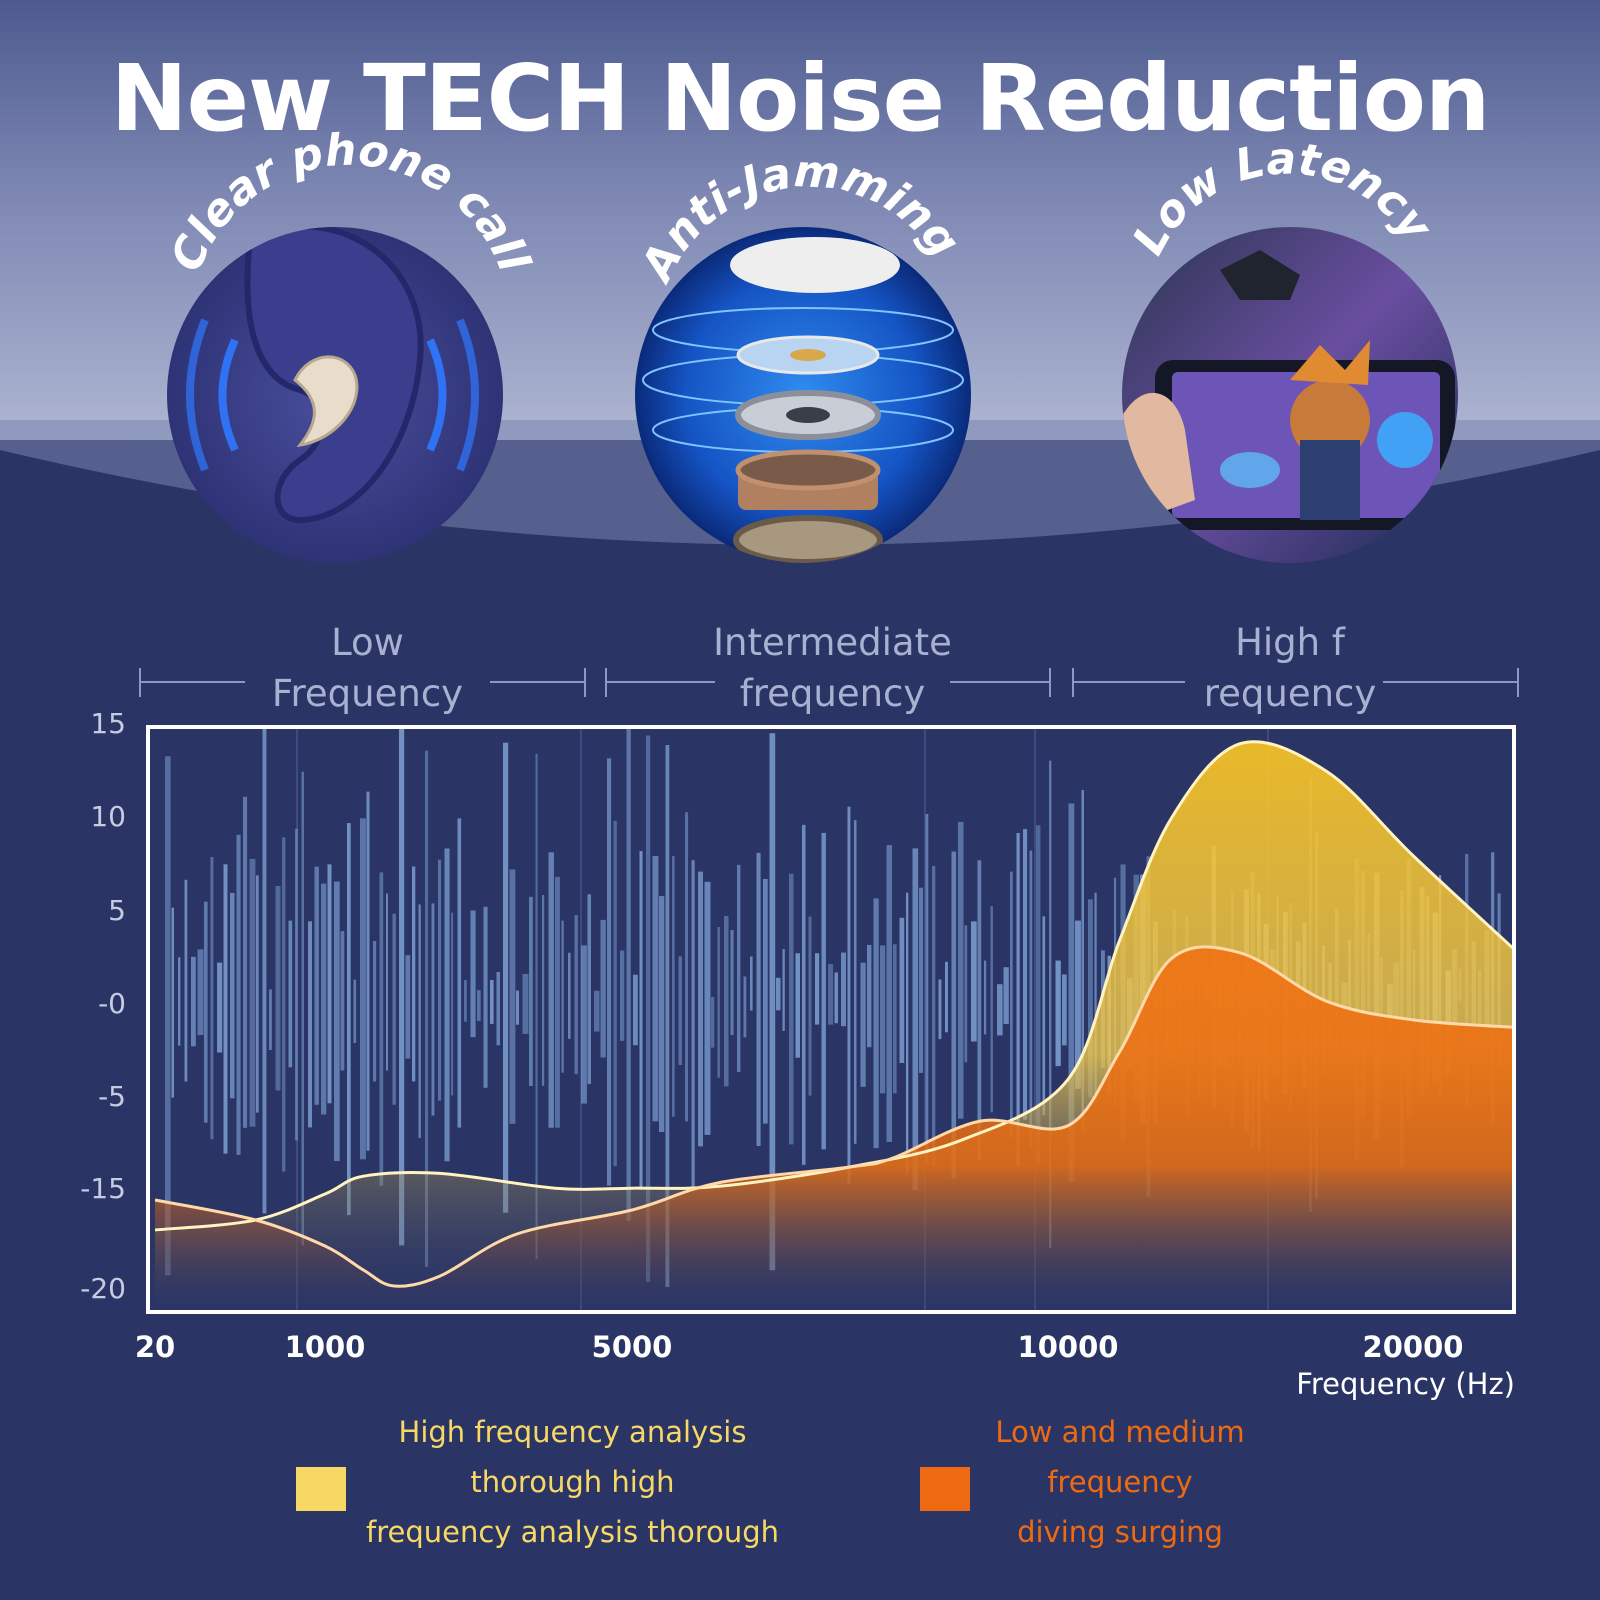 This screenshot has width=1600, height=1600. Describe the element at coordinates (945, 1489) in the screenshot. I see `legend-swatch-orange` at that location.